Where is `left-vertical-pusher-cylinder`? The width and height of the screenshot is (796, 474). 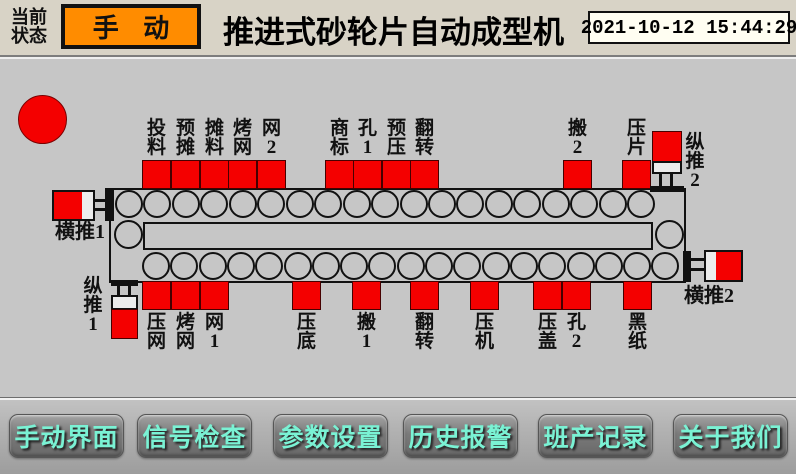
left-vertical-pusher-cylinder is located at coordinates (124, 302).